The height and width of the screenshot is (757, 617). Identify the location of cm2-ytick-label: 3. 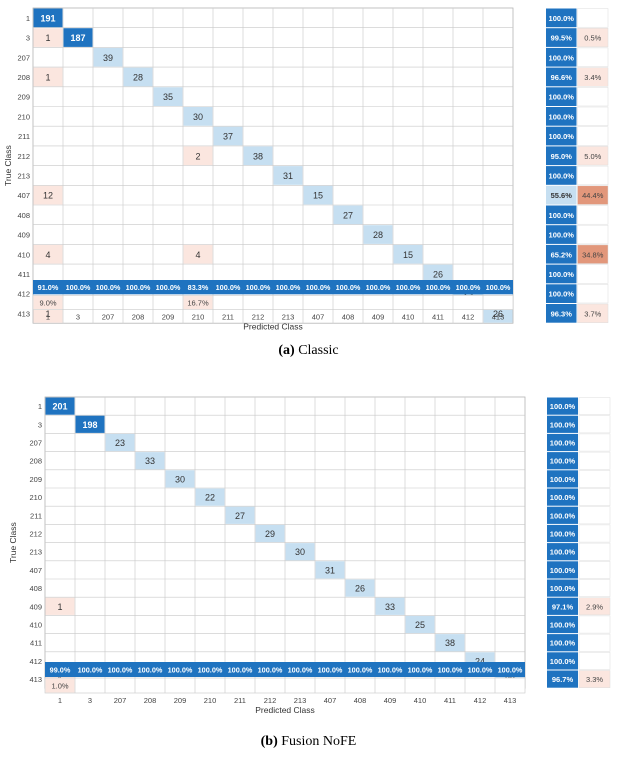
(40, 424).